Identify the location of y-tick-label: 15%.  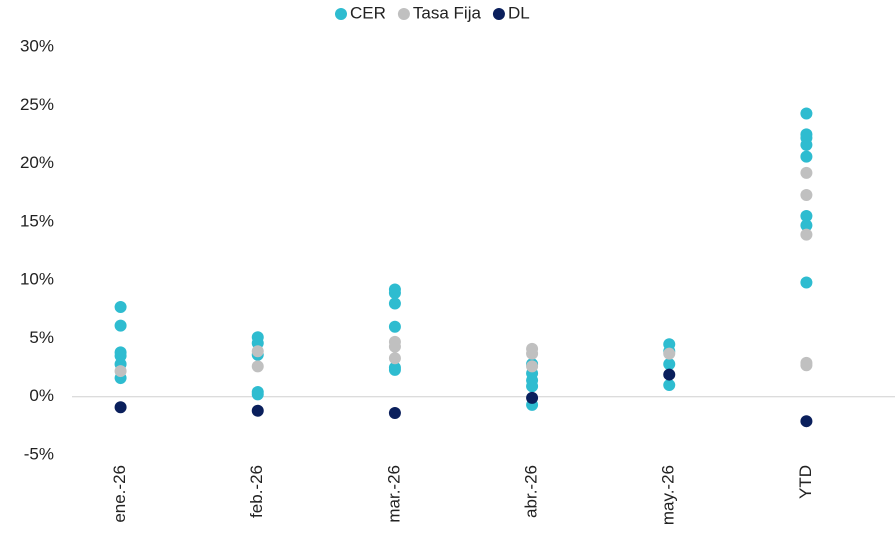
(37, 220).